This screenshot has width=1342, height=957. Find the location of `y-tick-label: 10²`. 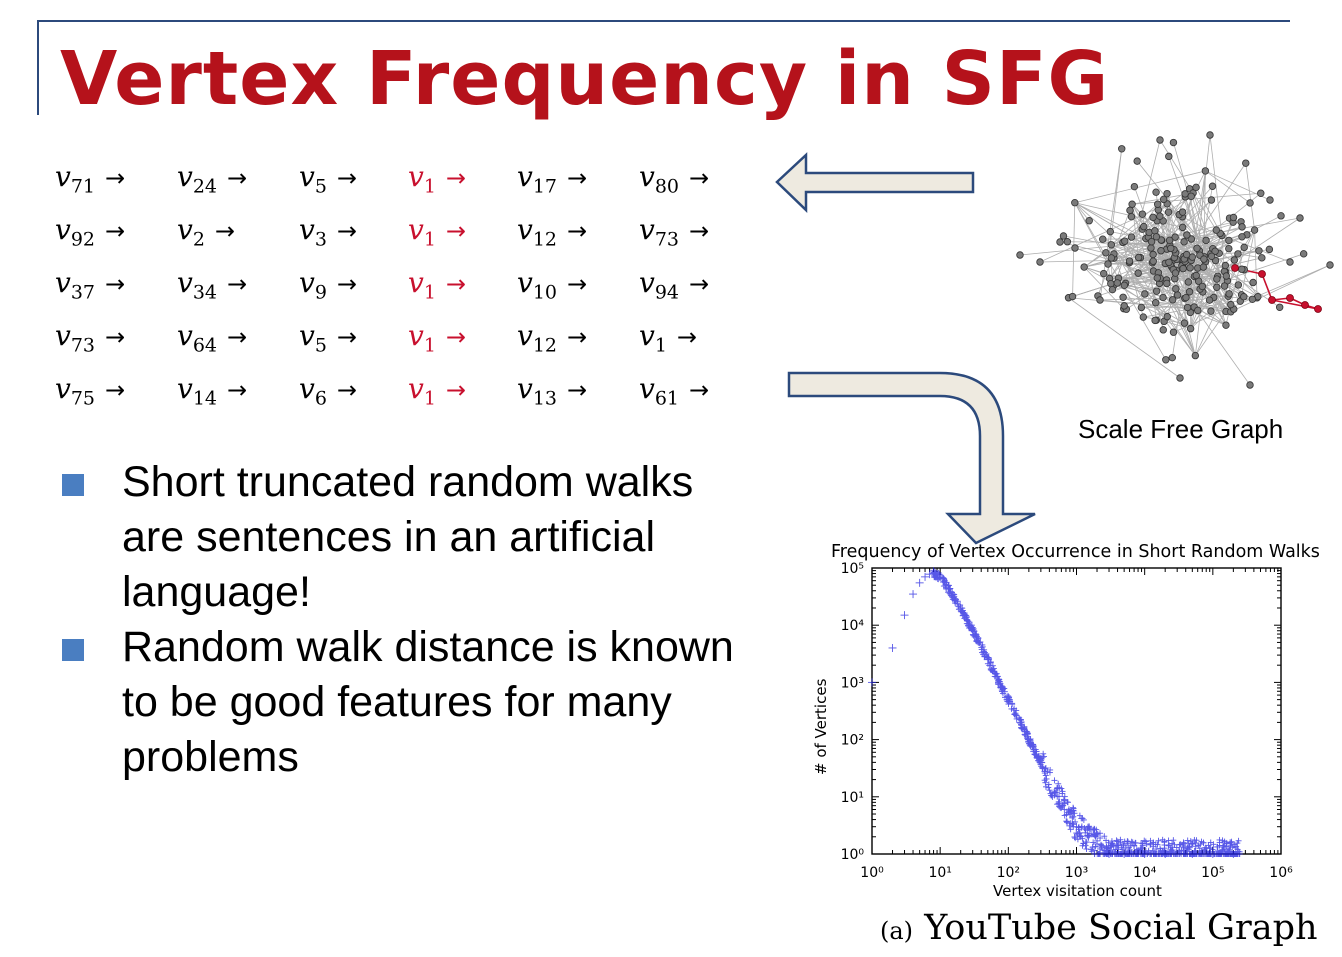

y-tick-label: 10² is located at coordinates (852, 741).